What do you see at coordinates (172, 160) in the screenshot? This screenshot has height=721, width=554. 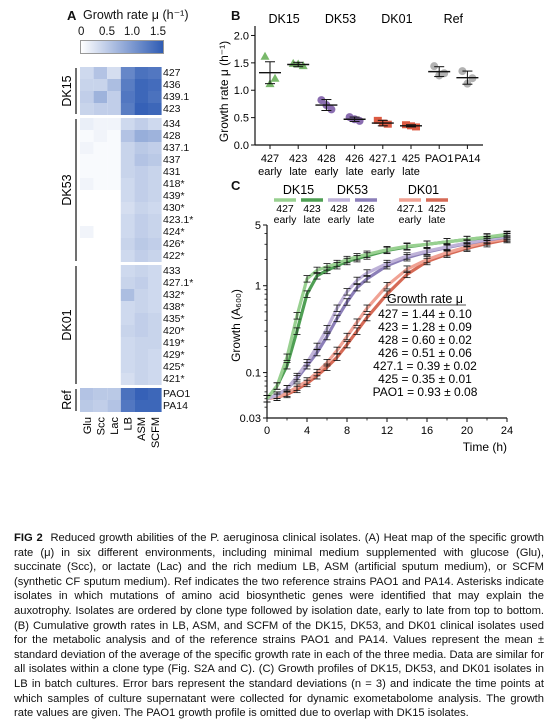 I see `heatmap-row-label: 437` at bounding box center [172, 160].